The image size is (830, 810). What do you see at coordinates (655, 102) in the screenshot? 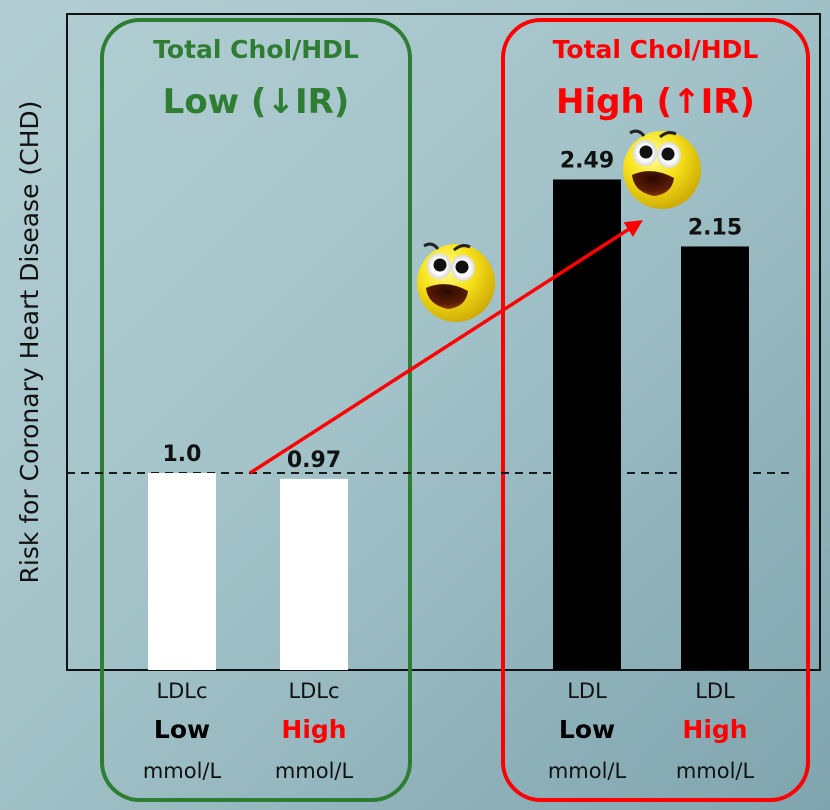
I see `group-header-subtitle: High (↑IR)` at bounding box center [655, 102].